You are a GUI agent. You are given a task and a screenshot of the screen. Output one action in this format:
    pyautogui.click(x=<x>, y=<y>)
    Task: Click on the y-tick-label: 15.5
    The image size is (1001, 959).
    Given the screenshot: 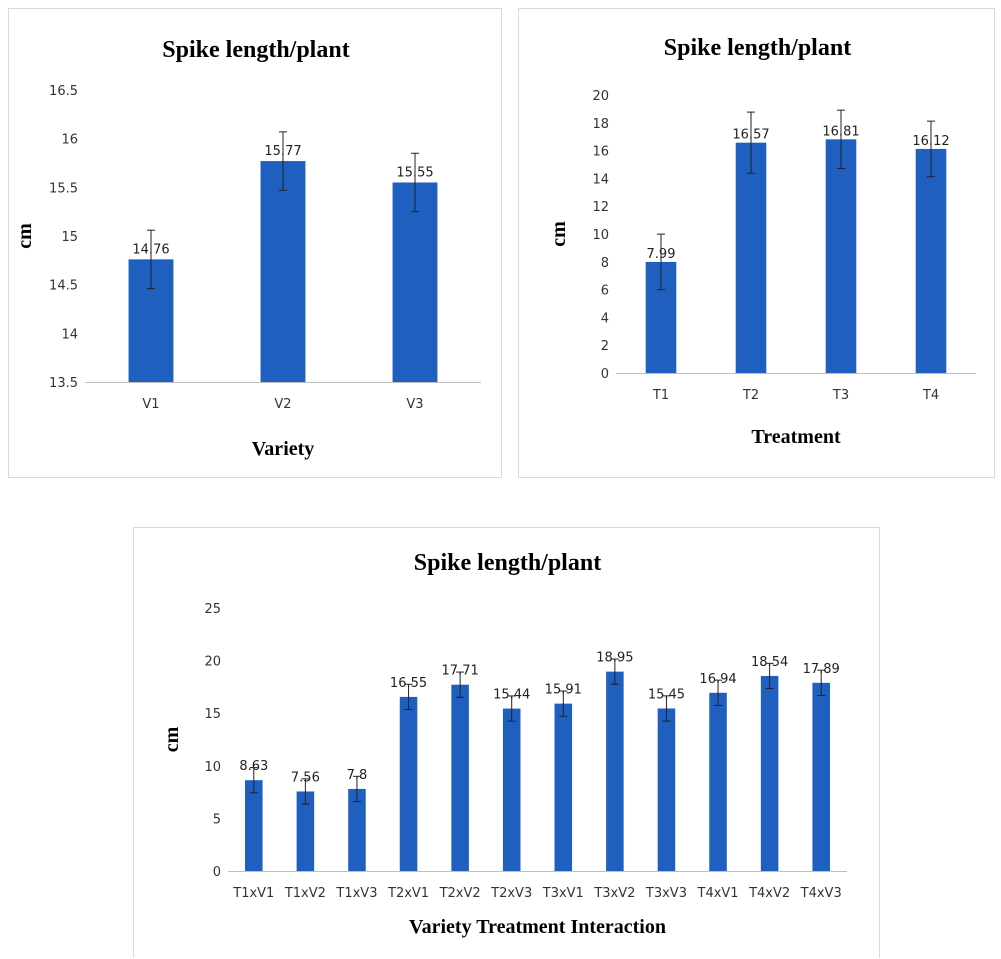 What is the action you would take?
    pyautogui.click(x=63, y=188)
    